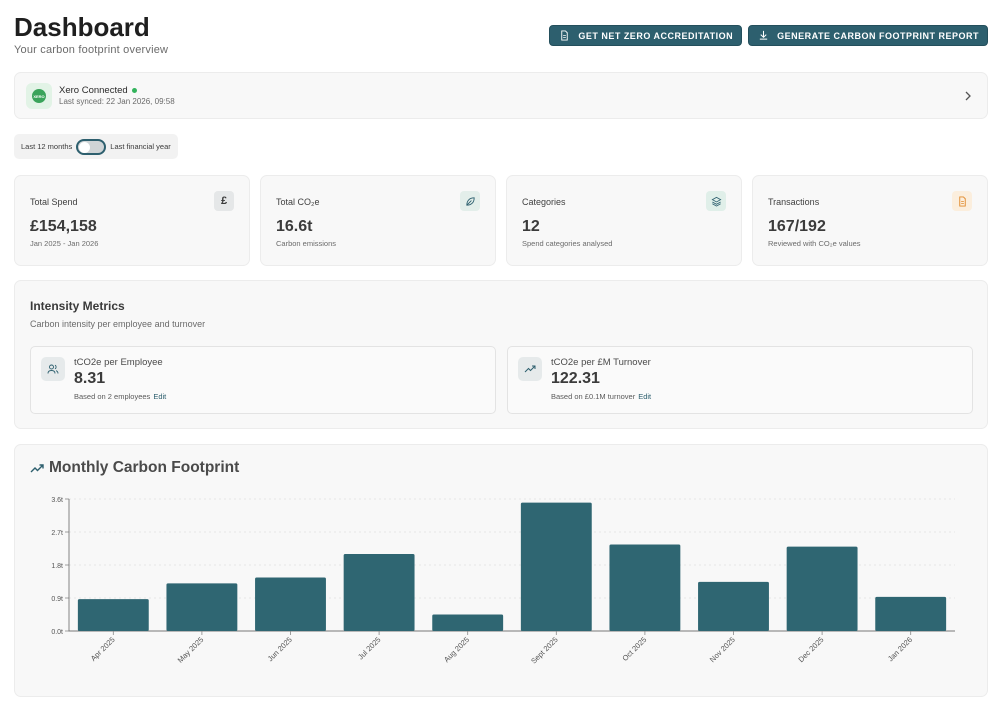  I want to click on stat-subtext: Reviewed with CO₂e values, so click(814, 243).